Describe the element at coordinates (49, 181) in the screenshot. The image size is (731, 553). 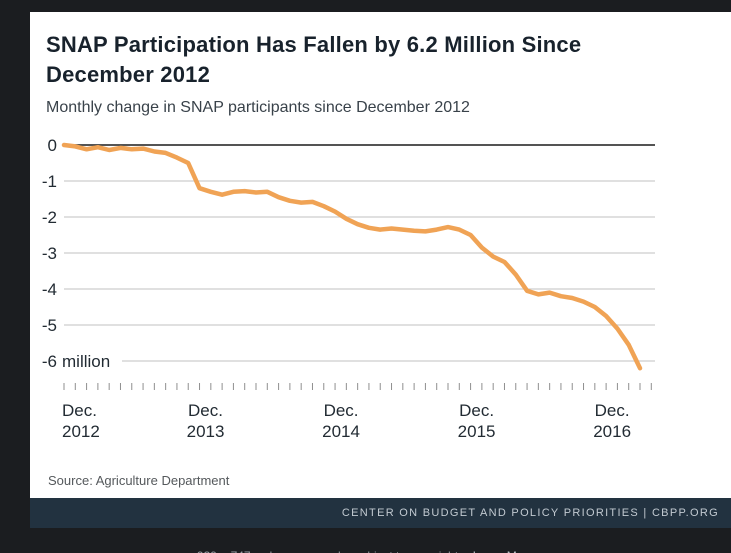
I see `svg-text: -1` at that location.